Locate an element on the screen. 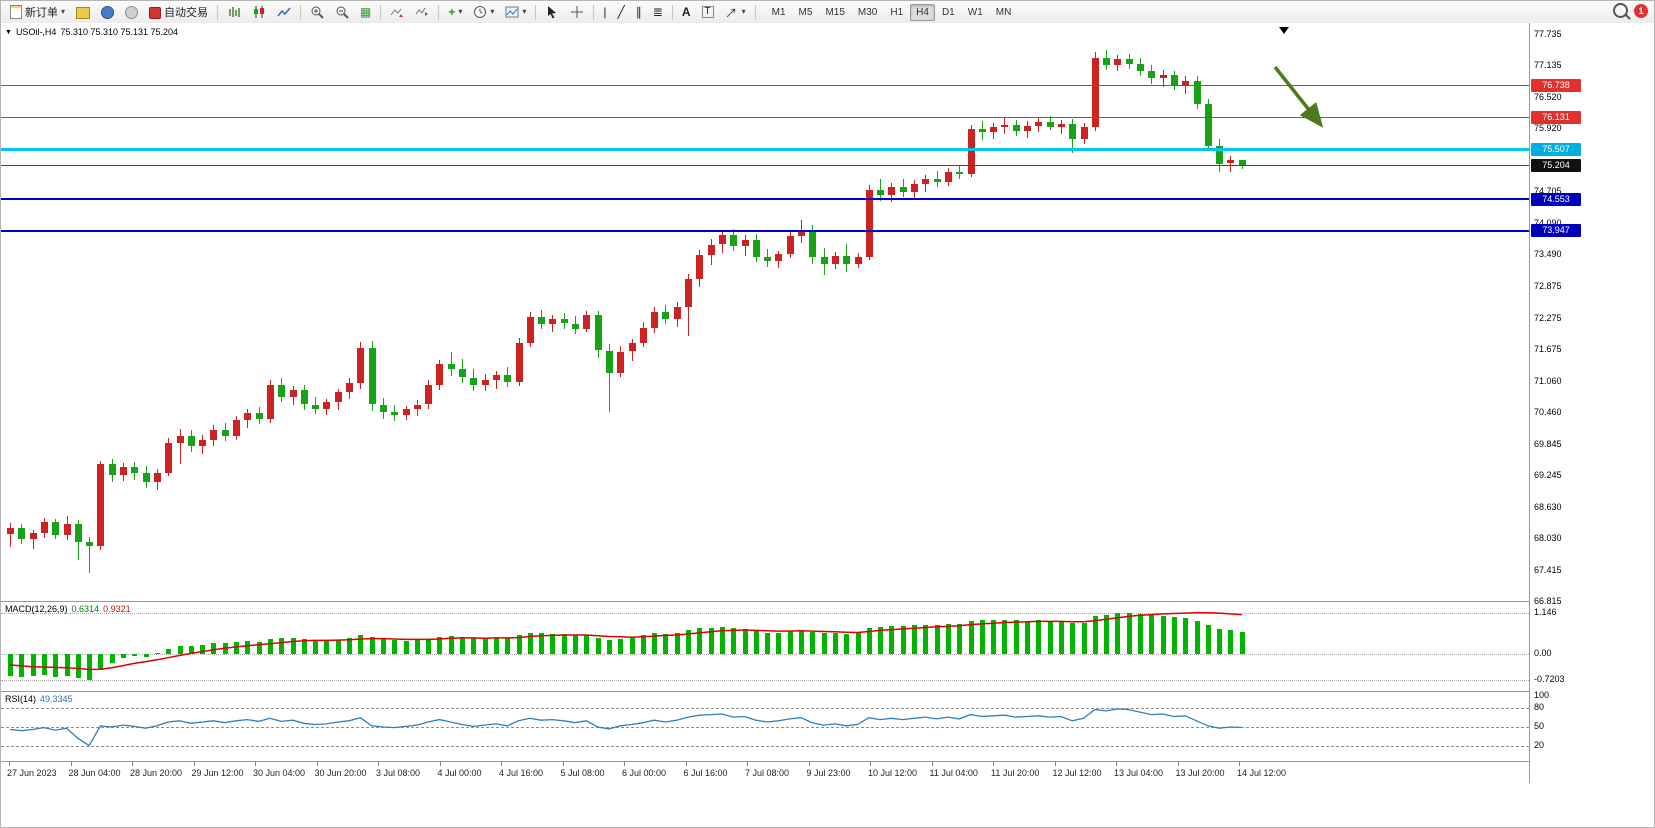 This screenshot has width=1655, height=828. current-price-line is located at coordinates (765, 165).